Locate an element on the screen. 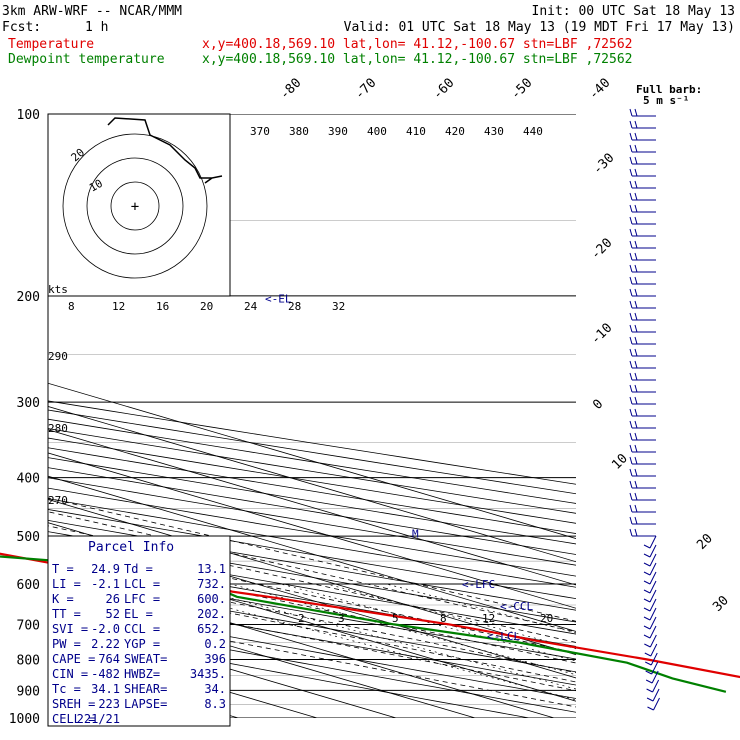 This screenshot has width=740, height=740. mixing-ratio-label-5: 5 is located at coordinates (395, 618).